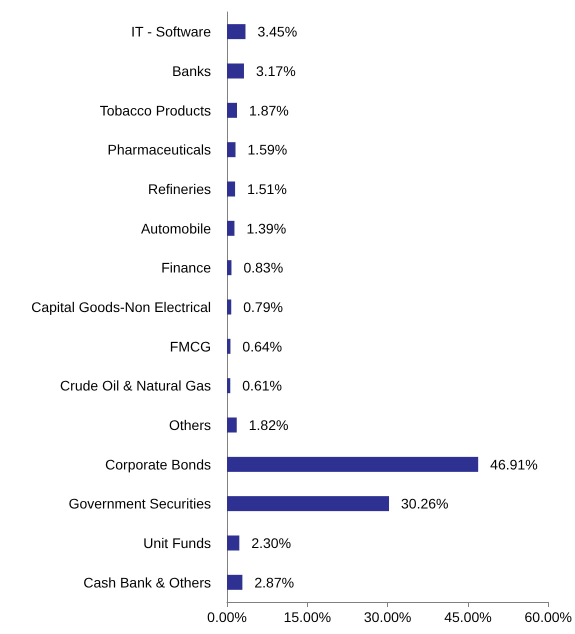 The width and height of the screenshot is (575, 634). What do you see at coordinates (514, 464) in the screenshot?
I see `data-label: 46.91%` at bounding box center [514, 464].